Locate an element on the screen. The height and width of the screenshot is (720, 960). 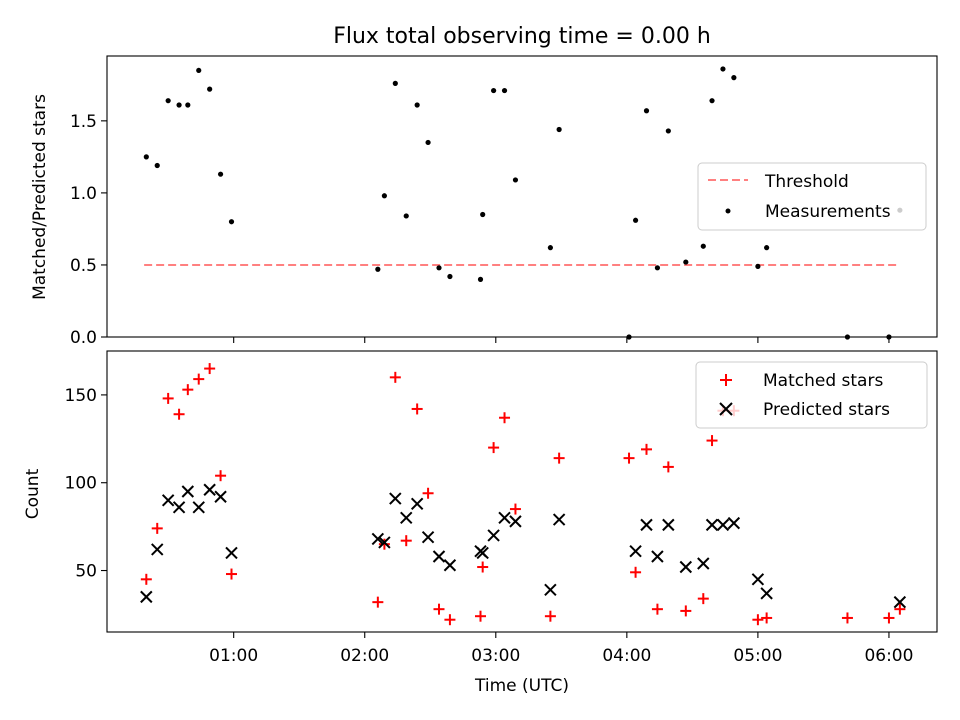
bottom-y-tick-label: 150 is located at coordinates (81, 396).